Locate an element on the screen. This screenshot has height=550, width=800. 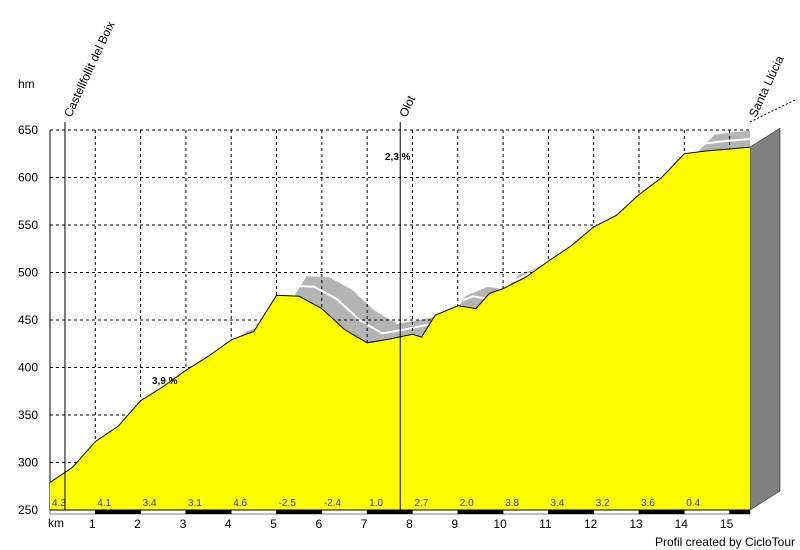
gradient-label: 3.8 is located at coordinates (512, 503).